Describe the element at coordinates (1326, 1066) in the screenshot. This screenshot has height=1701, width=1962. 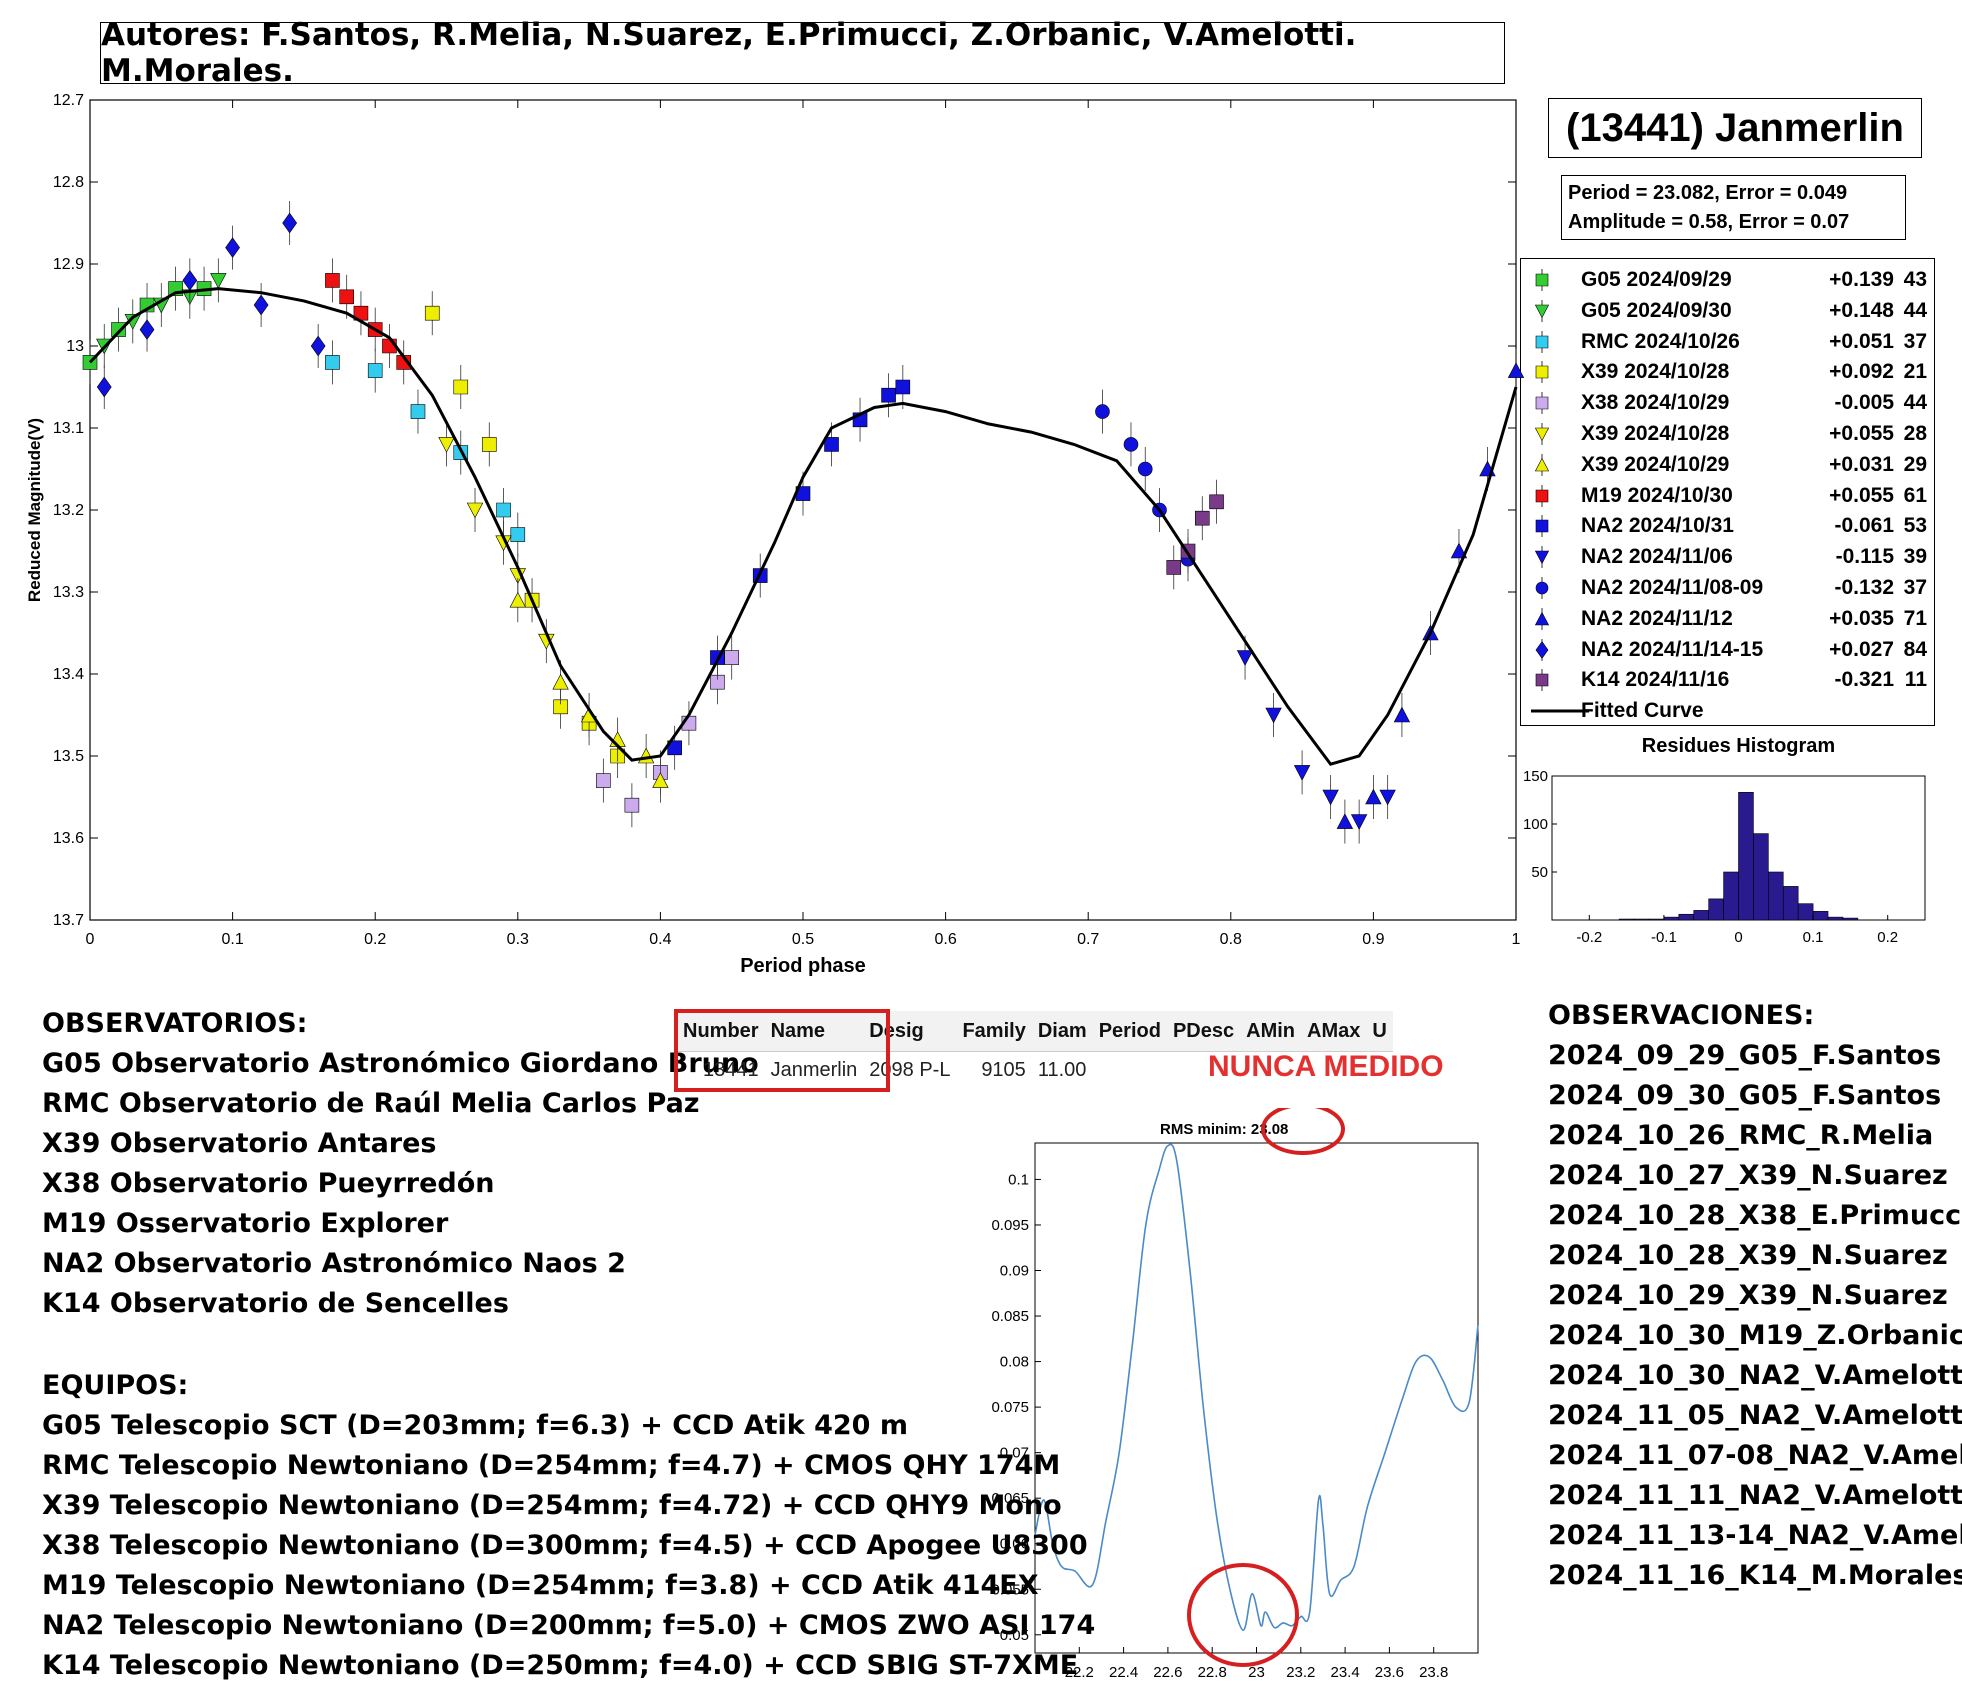
I see `never-measured-note: NUNCA MEDIDO` at that location.